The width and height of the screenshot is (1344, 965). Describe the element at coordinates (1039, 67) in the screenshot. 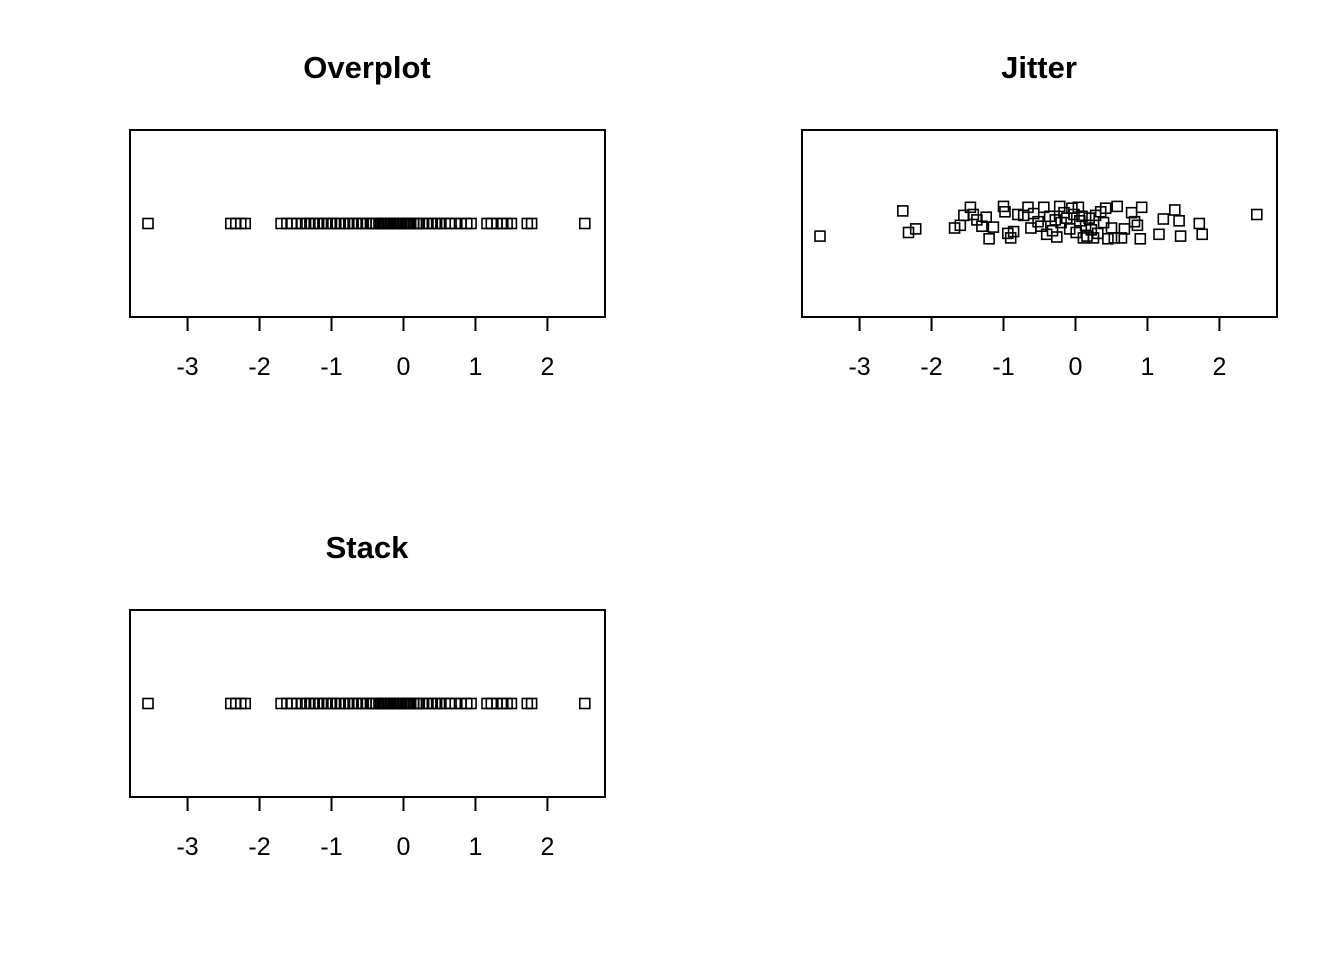

I see `panel-title: Jitter` at that location.